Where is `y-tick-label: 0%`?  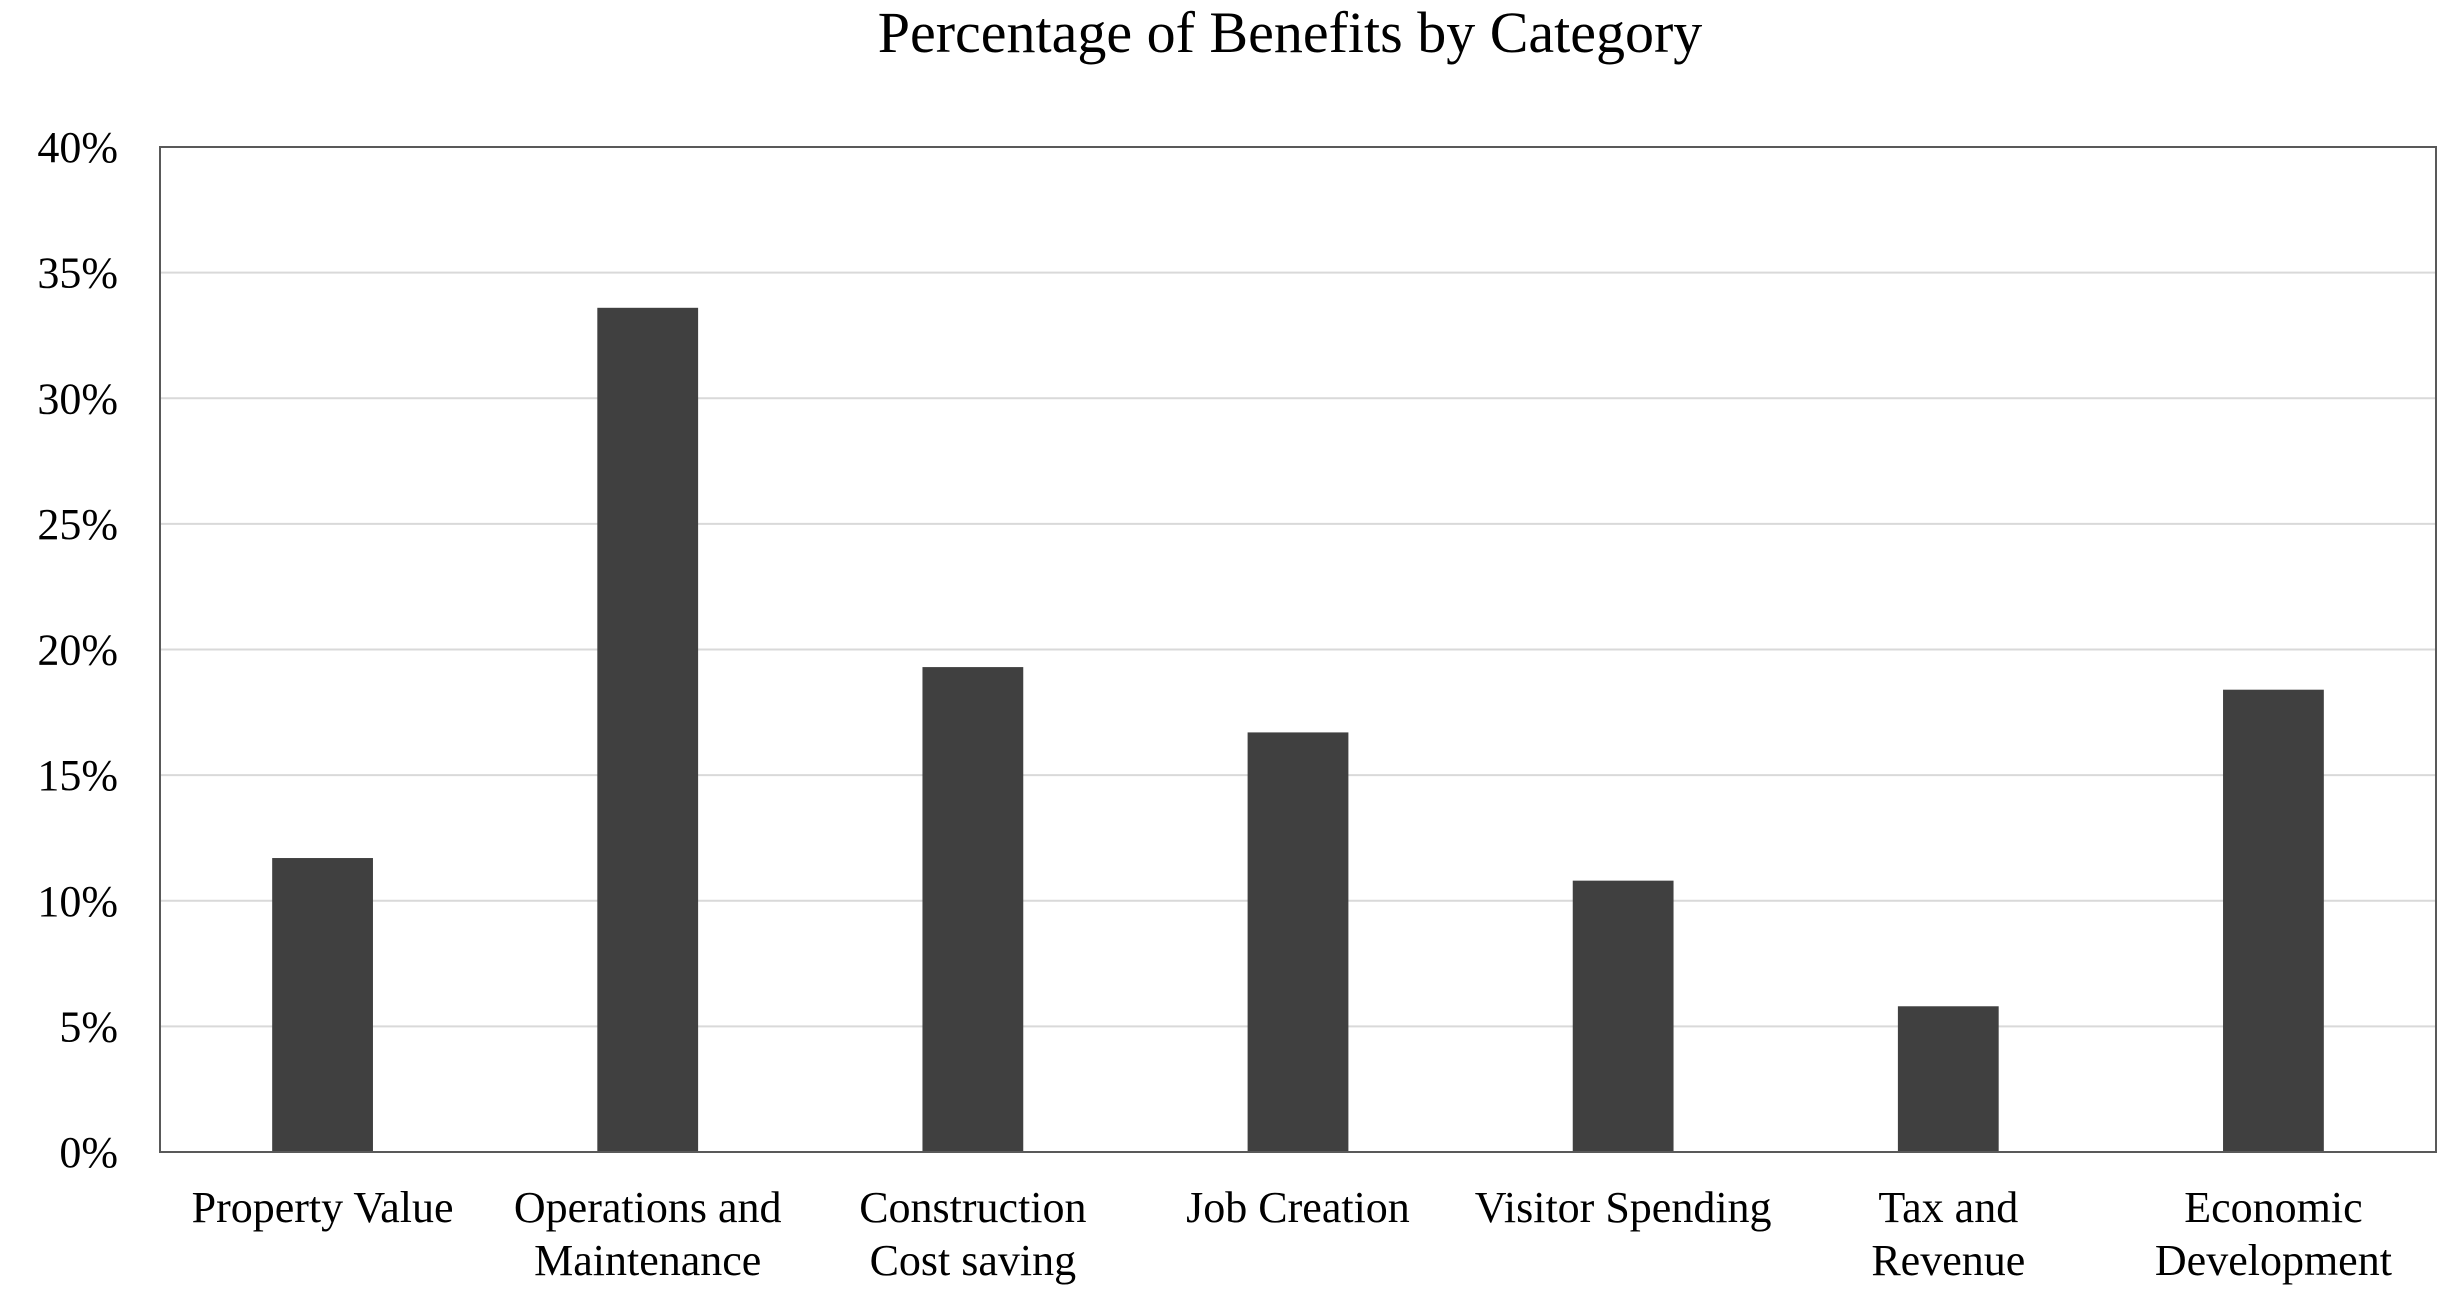
y-tick-label: 0% is located at coordinates (88, 1152).